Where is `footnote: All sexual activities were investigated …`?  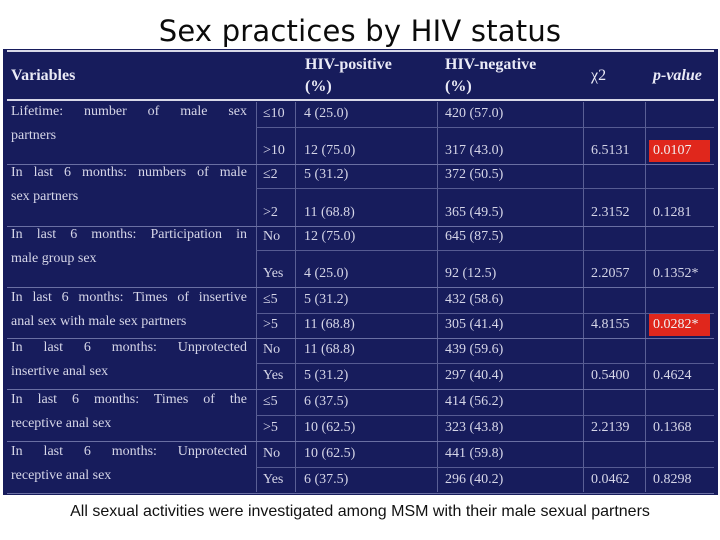
footnote: All sexual activities were investigated … is located at coordinates (360, 511).